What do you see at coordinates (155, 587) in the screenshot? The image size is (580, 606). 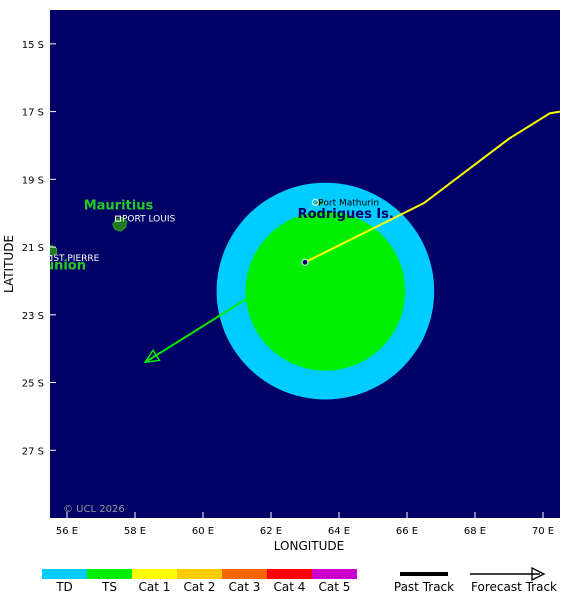 I see `legend-label: Cat 1` at bounding box center [155, 587].